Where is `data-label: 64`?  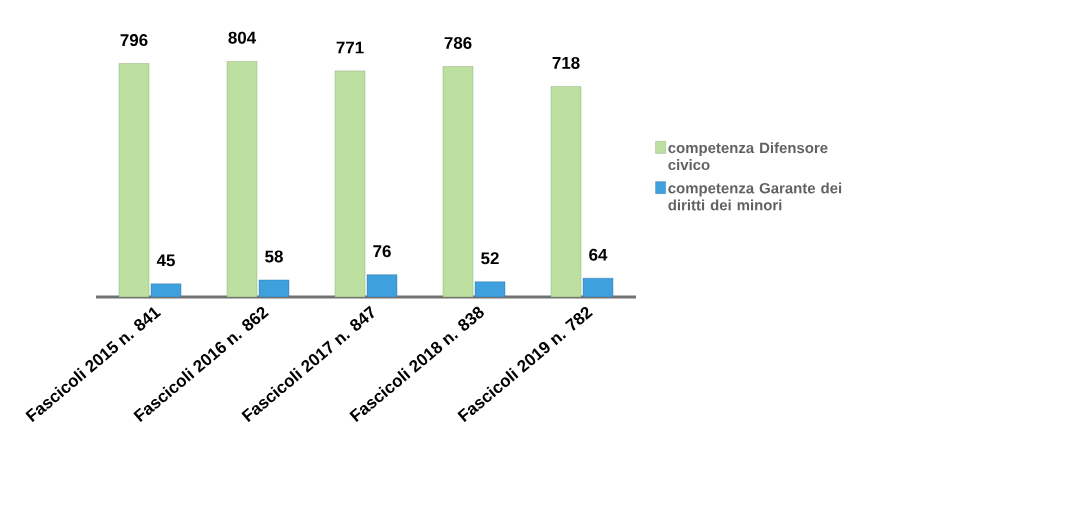
data-label: 64 is located at coordinates (598, 254).